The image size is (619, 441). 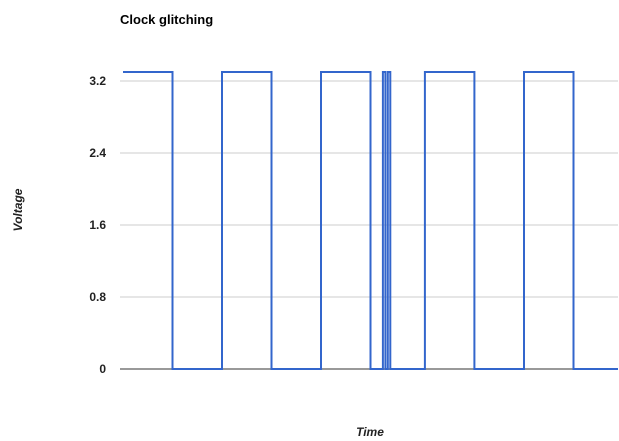 I want to click on x-axis-label: Time, so click(x=370, y=432).